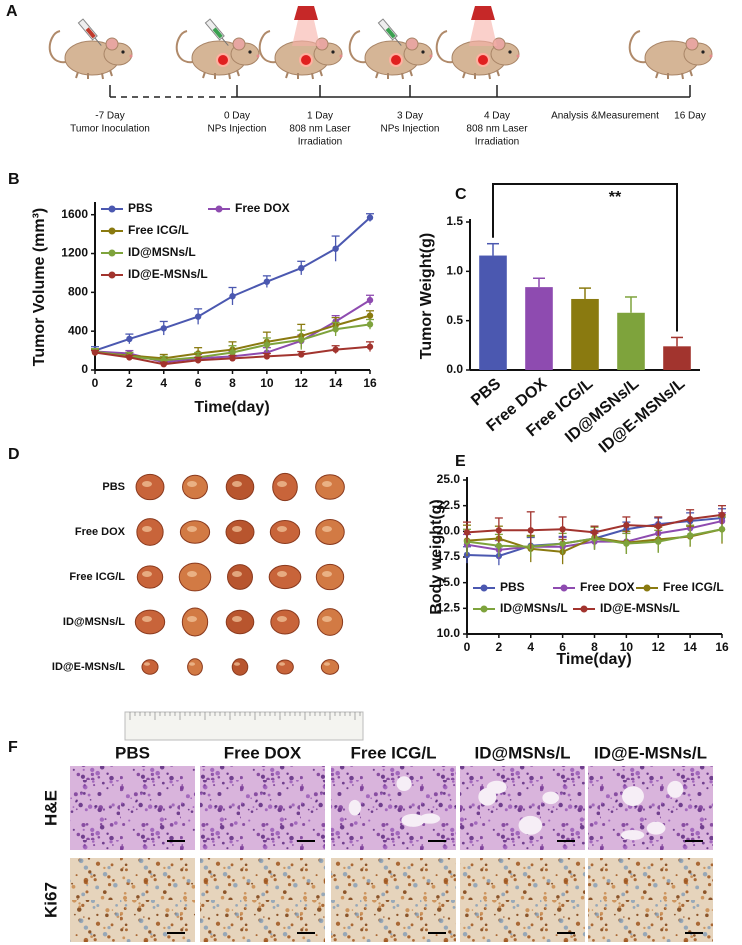 This screenshot has height=945, width=742. What do you see at coordinates (499, 647) in the screenshot?
I see `x-tick-label: 2` at bounding box center [499, 647].